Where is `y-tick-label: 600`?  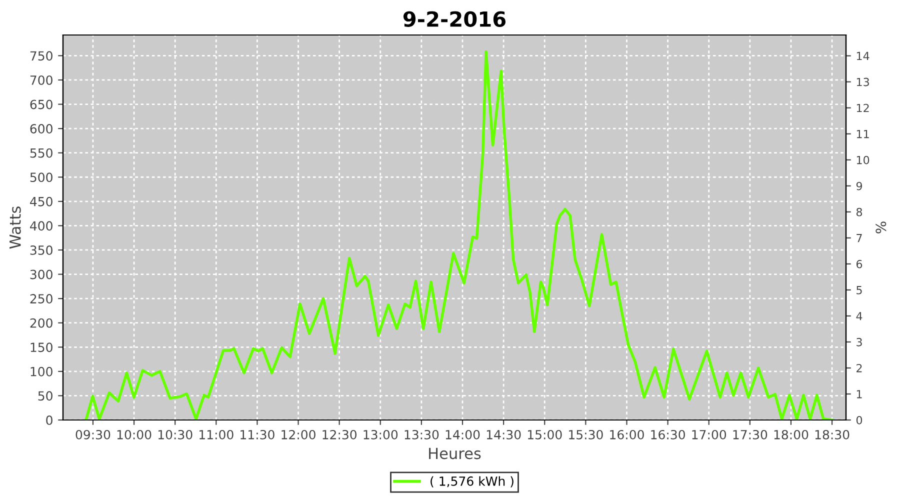
y-tick-label: 600 is located at coordinates (41, 129).